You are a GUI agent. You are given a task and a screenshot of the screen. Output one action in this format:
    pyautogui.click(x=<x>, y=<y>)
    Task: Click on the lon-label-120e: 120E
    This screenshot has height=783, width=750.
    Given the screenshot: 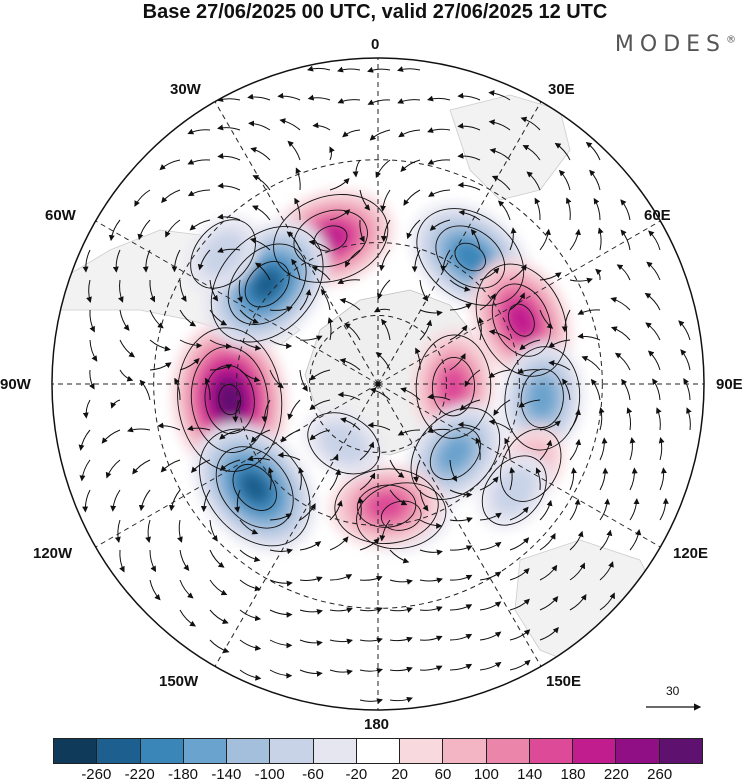 What is the action you would take?
    pyautogui.click(x=691, y=553)
    